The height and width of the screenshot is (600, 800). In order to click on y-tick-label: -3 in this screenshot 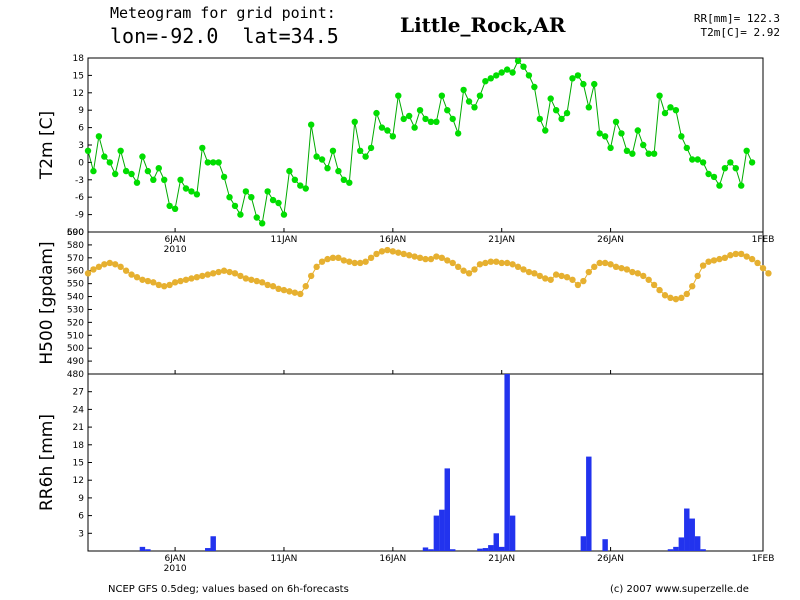, I will do `click(79, 181)`.